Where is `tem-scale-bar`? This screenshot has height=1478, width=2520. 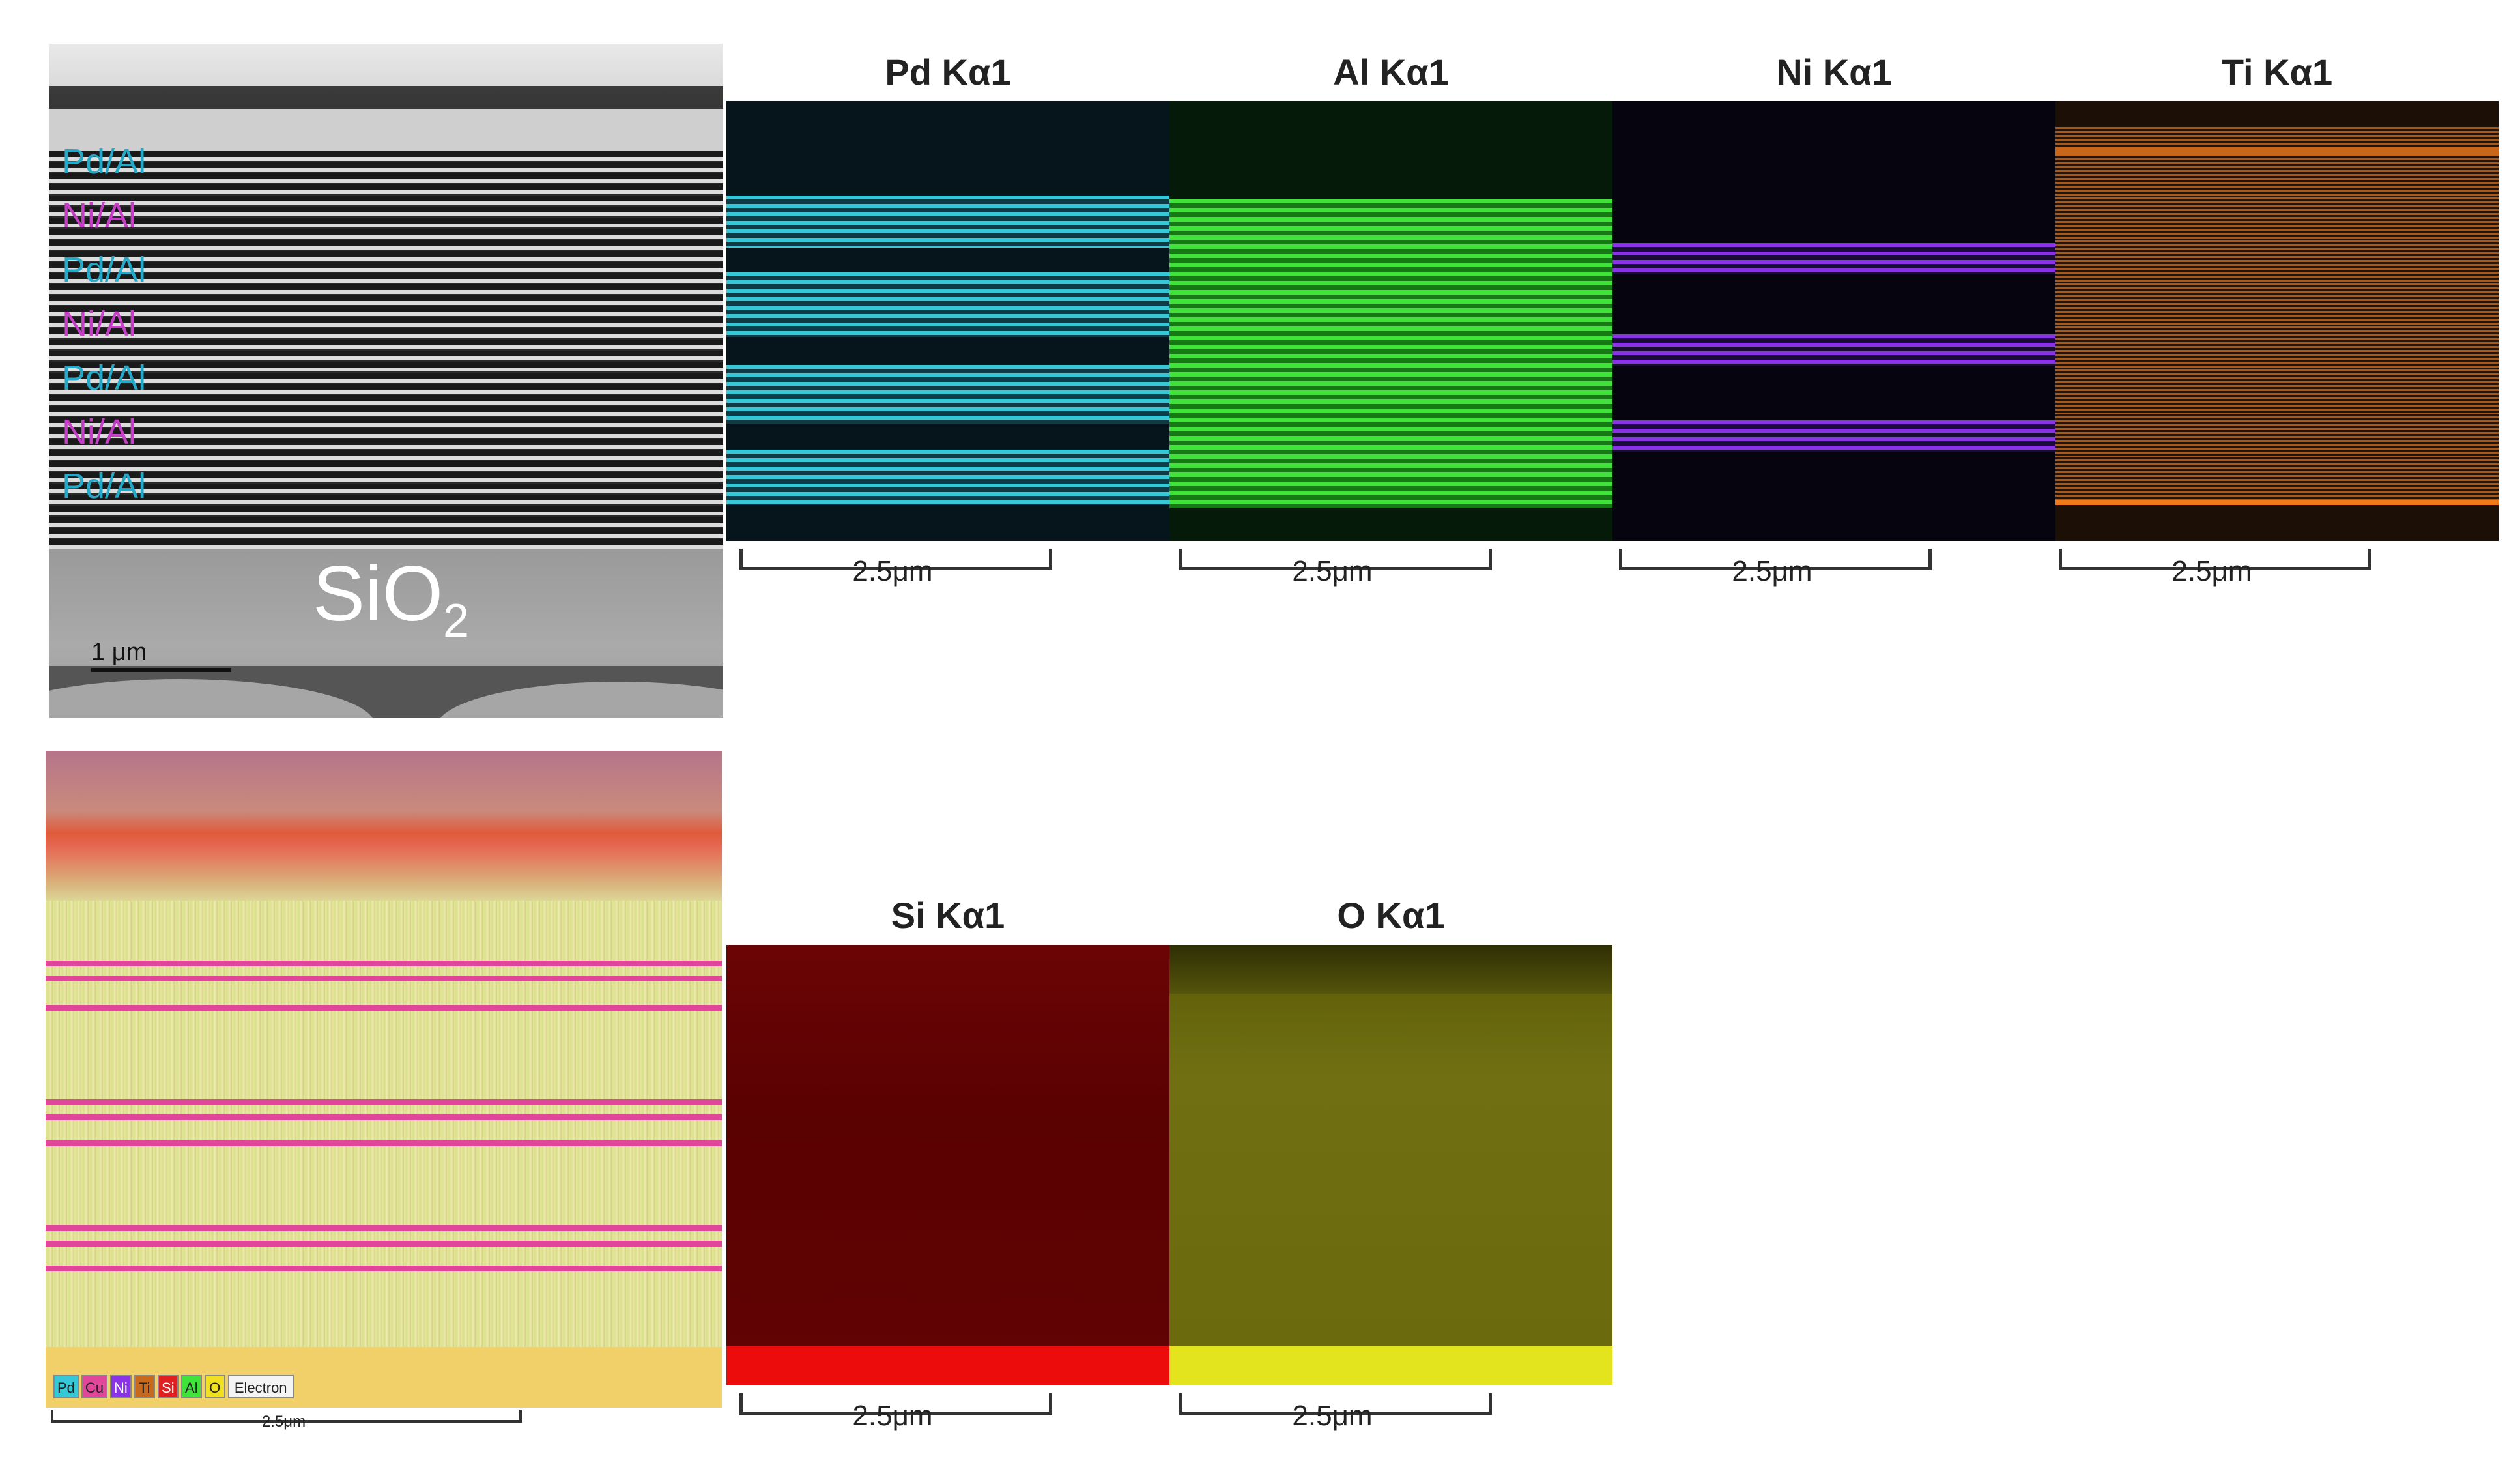
tem-scale-bar is located at coordinates (161, 670).